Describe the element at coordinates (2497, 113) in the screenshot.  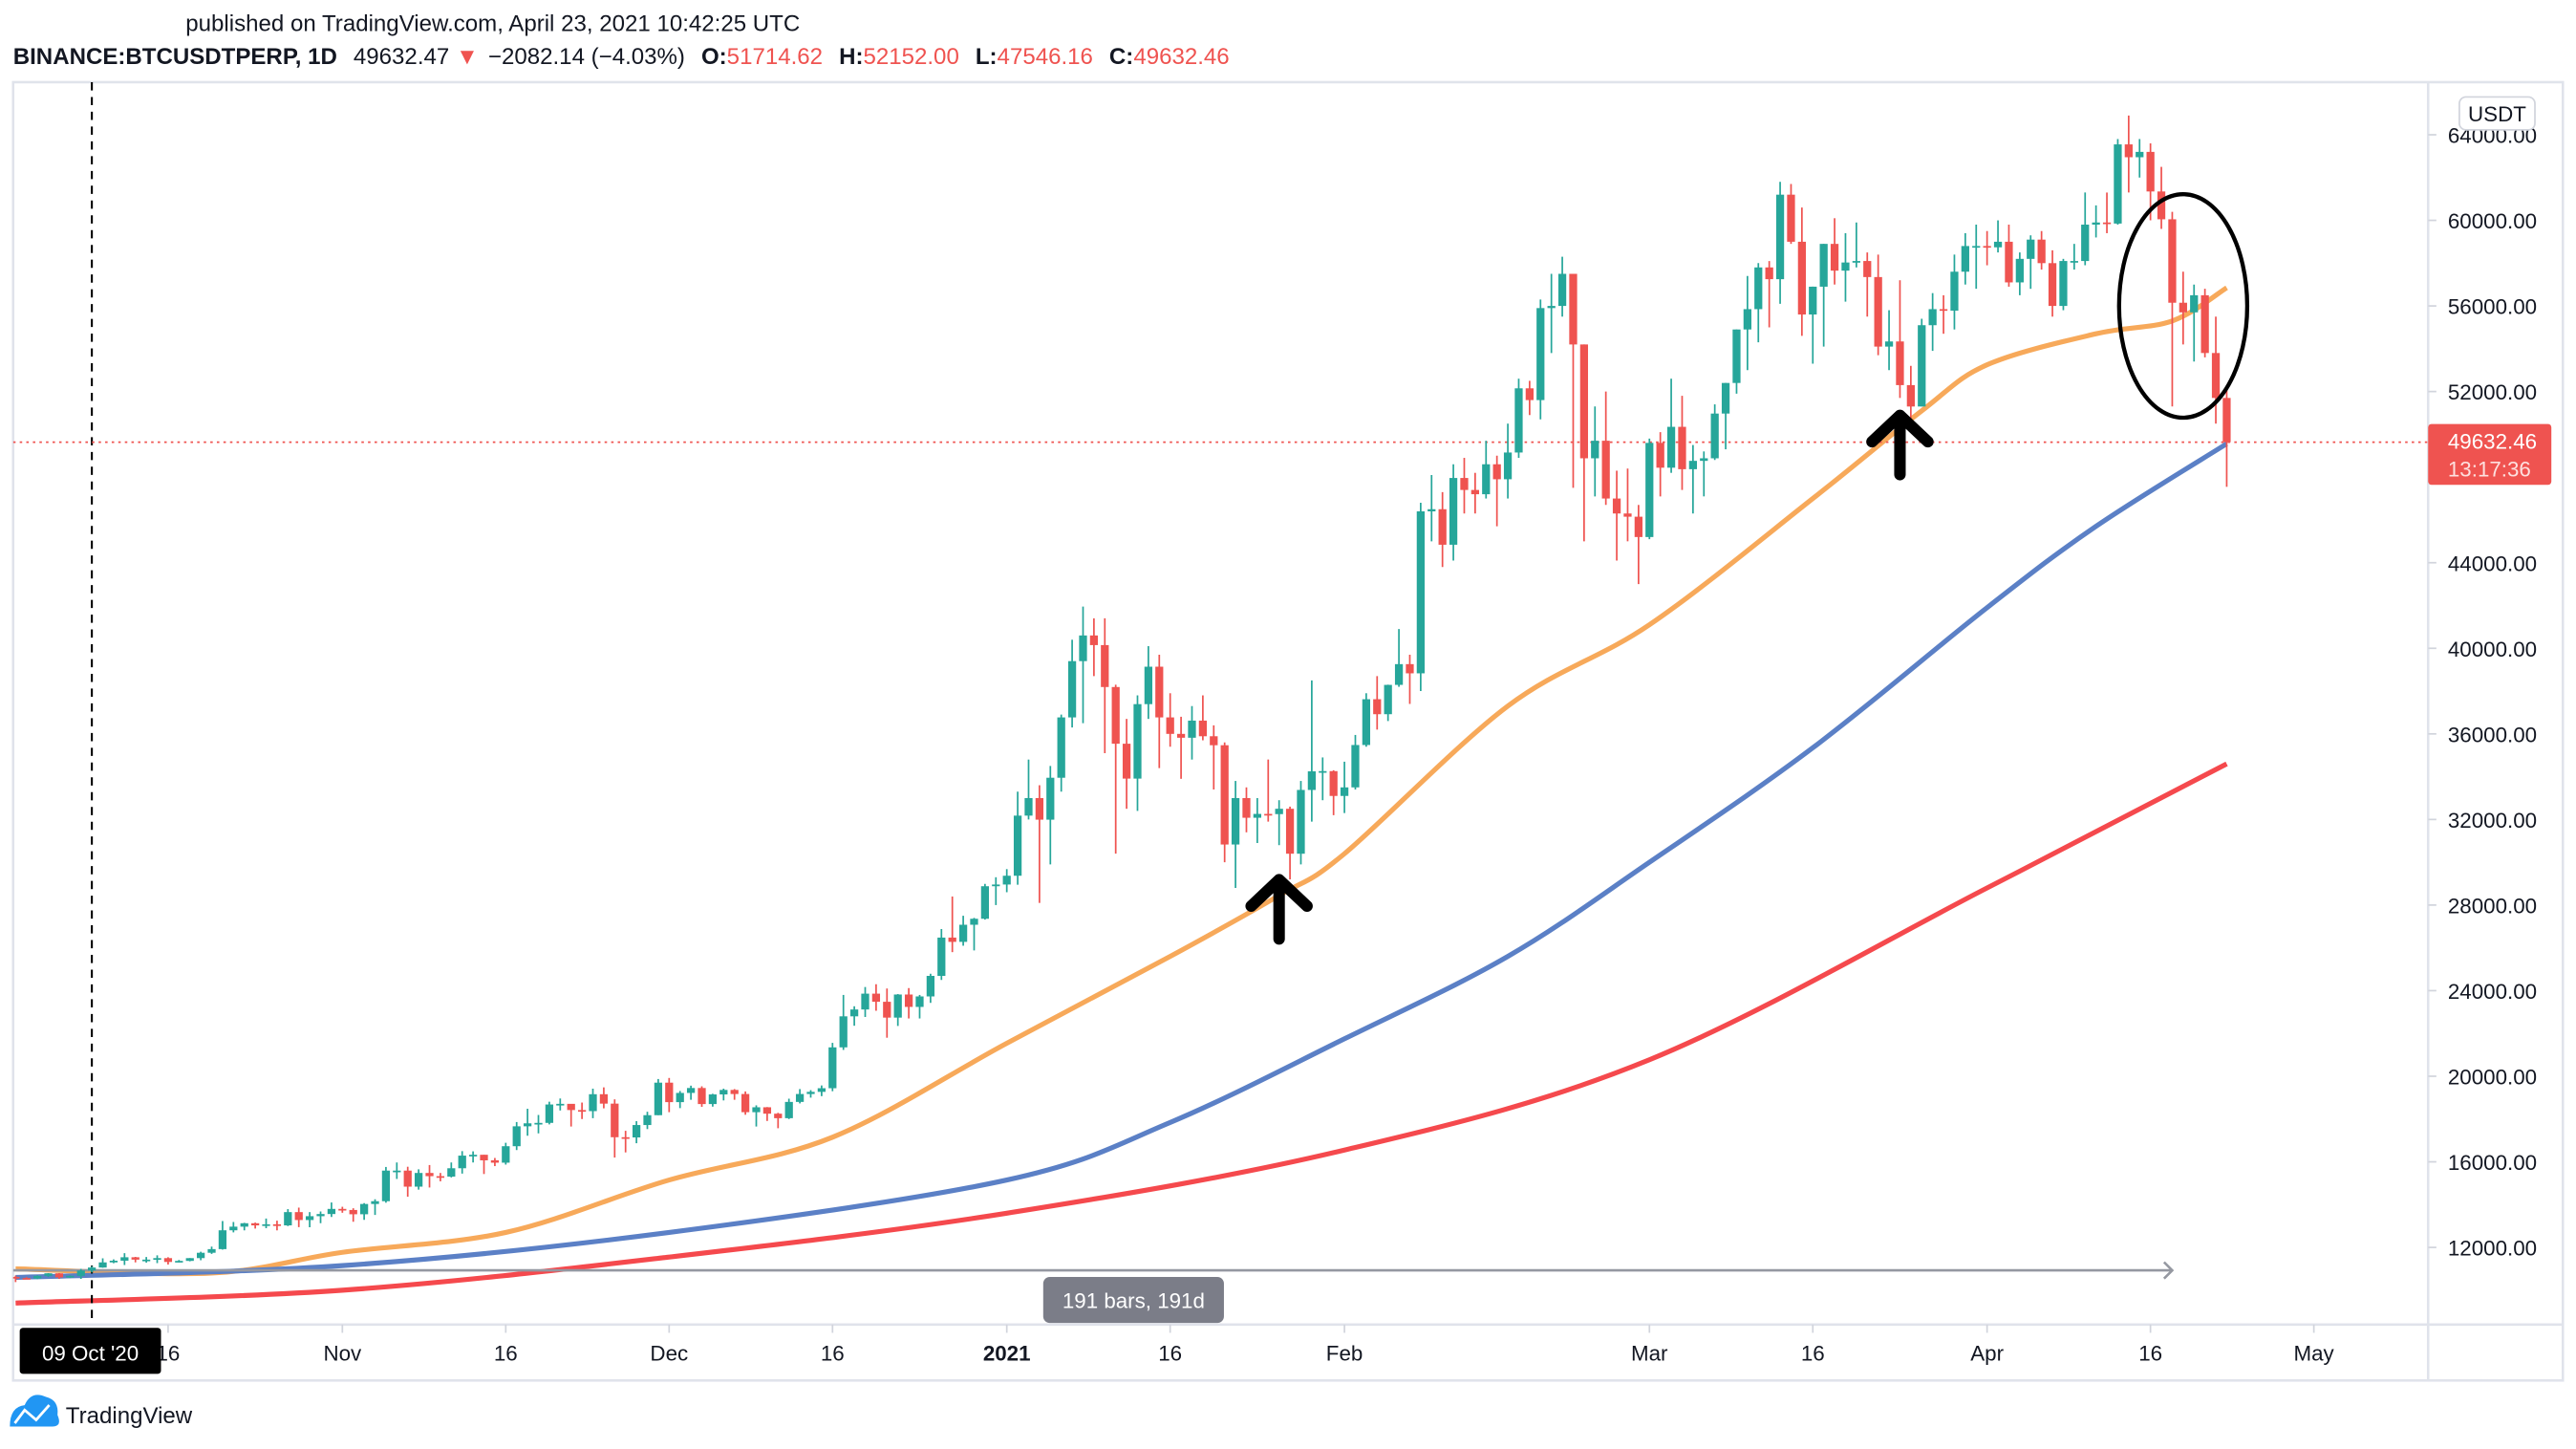
I see `currency-badge: USDT` at that location.